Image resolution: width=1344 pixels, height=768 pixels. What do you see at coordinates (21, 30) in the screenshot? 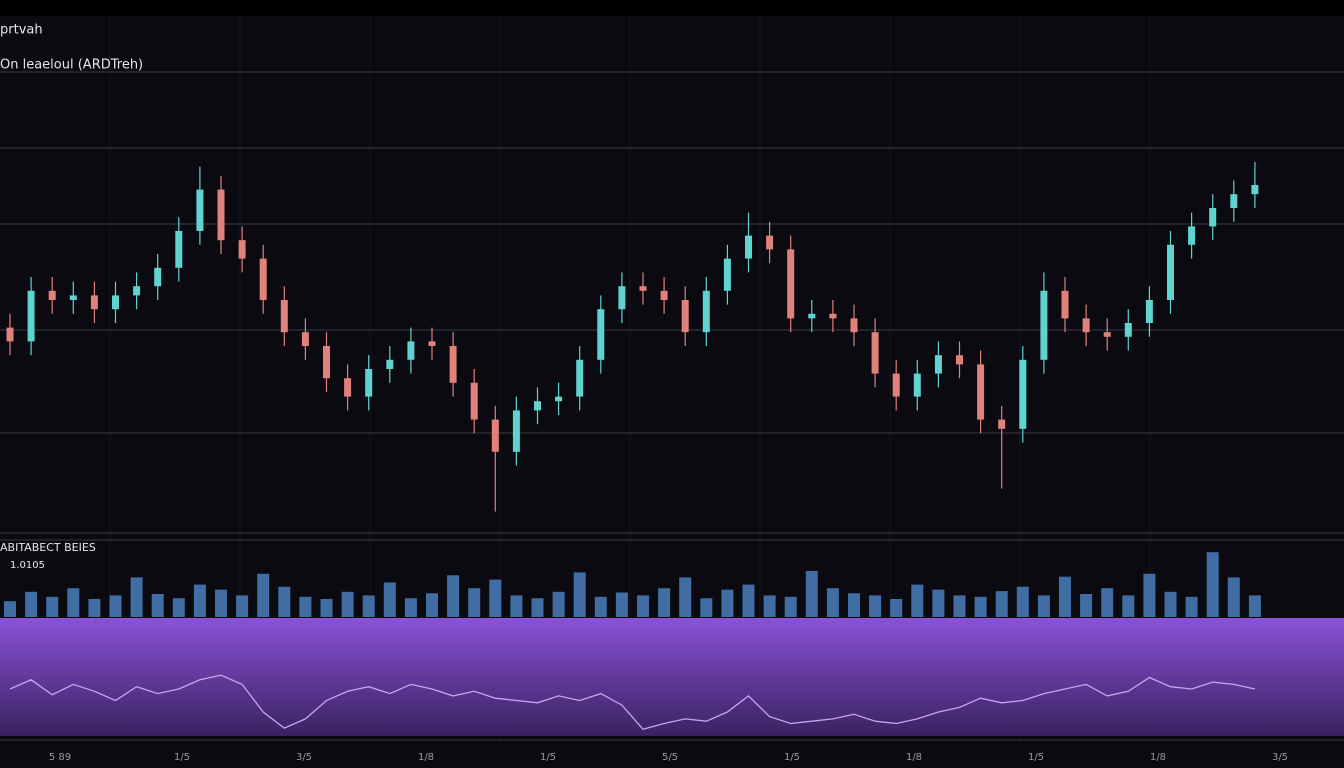
I see `title: prtvah` at bounding box center [21, 30].